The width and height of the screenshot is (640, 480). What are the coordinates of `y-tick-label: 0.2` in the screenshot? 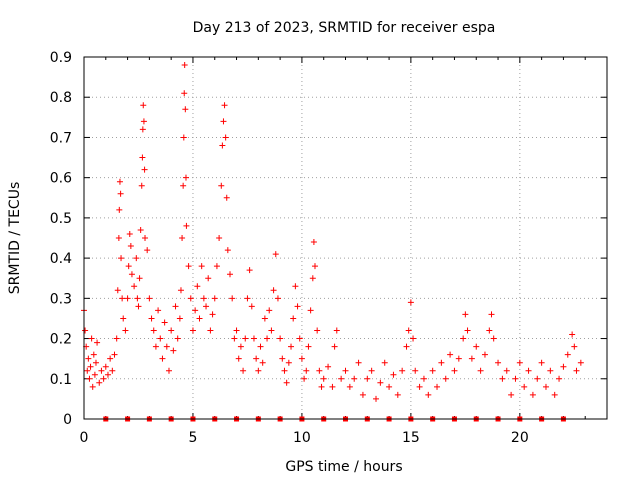 It's located at (61, 340).